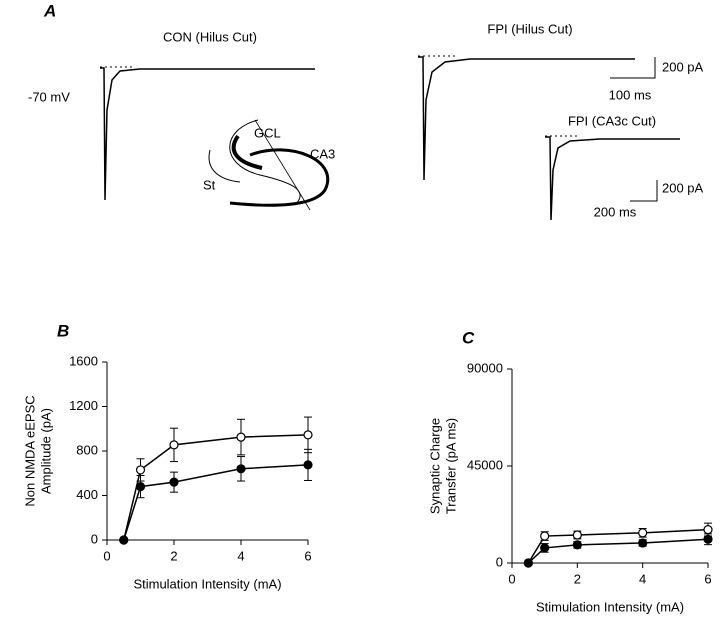  I want to click on inset-ca3, so click(279, 177).